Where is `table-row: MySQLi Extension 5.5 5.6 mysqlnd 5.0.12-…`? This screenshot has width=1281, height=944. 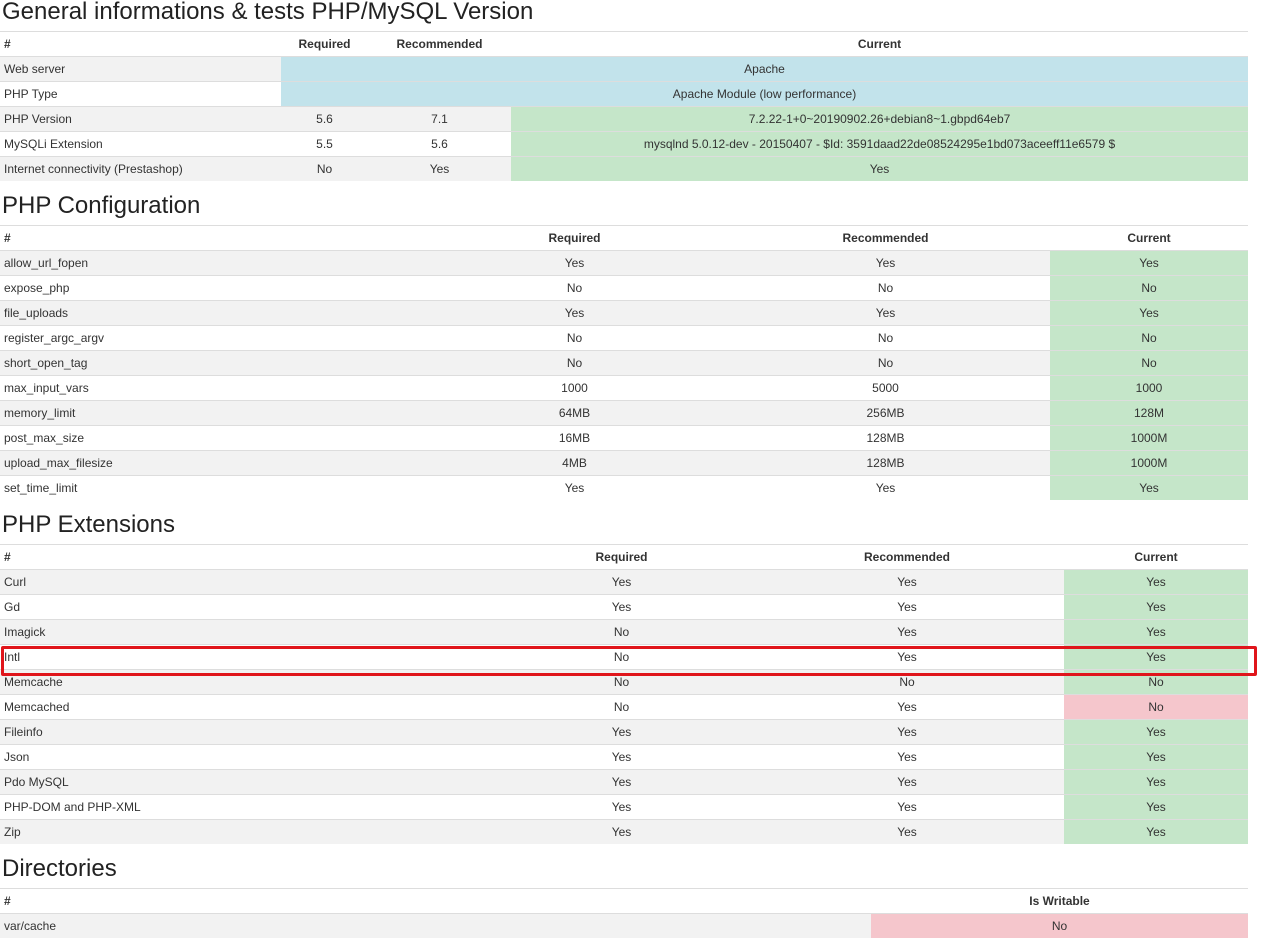 table-row: MySQLi Extension 5.5 5.6 mysqlnd 5.0.12-… is located at coordinates (624, 144).